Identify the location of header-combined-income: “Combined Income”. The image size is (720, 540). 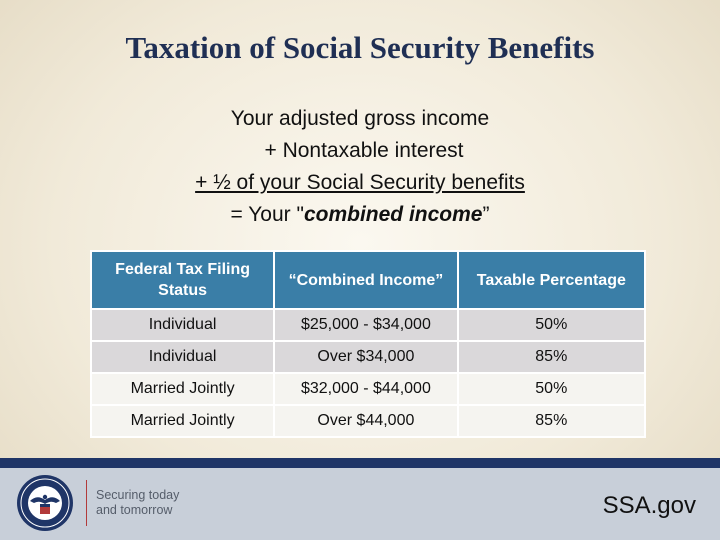
(366, 280).